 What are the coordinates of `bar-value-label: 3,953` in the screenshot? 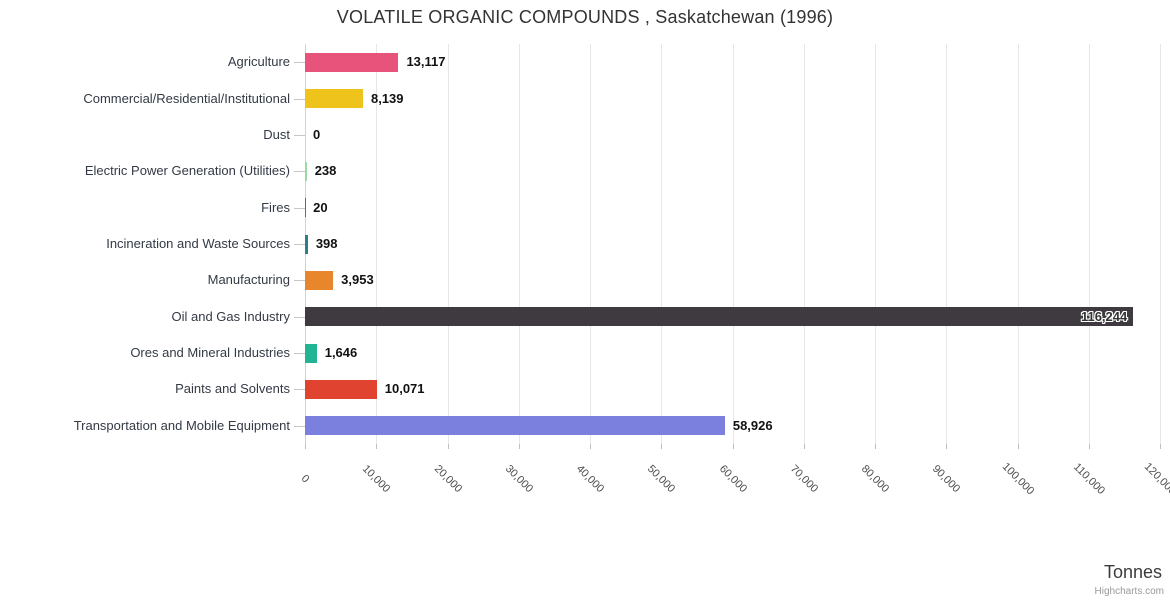 It's located at (357, 280).